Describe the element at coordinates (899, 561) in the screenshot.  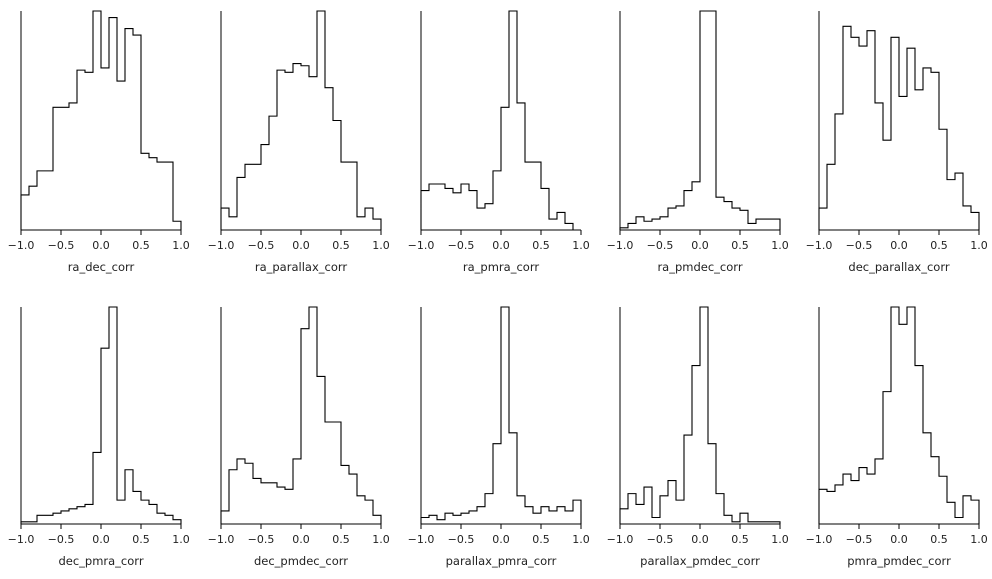
I see `x-axis-label: pmra_pmdec_corr` at that location.